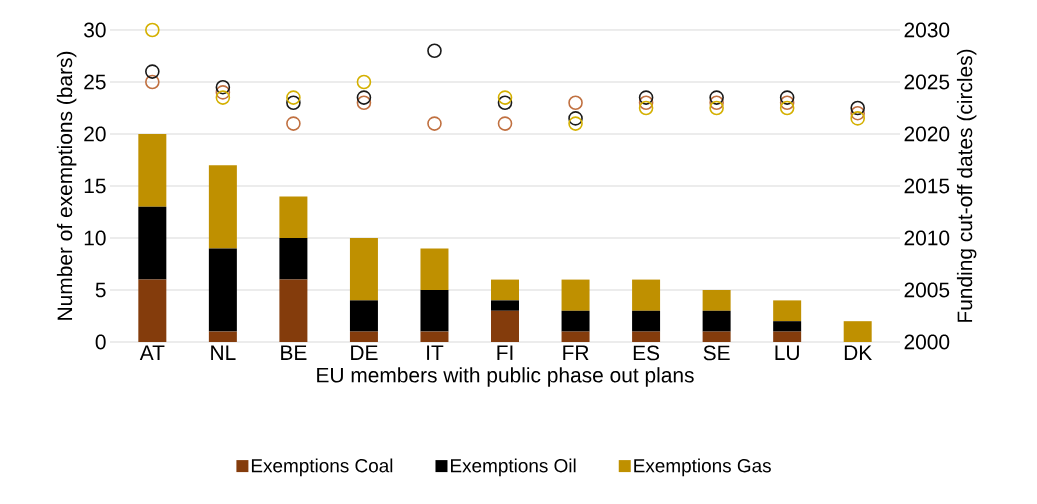 This screenshot has height=504, width=1037. I want to click on y-tick-label: 10, so click(95, 238).